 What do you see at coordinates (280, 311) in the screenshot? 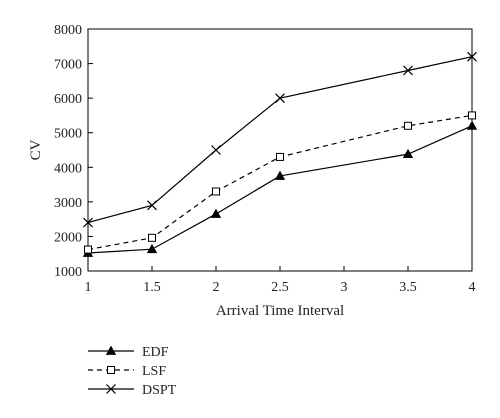
I see `x-axis-title: Arrival Time Interval` at bounding box center [280, 311].